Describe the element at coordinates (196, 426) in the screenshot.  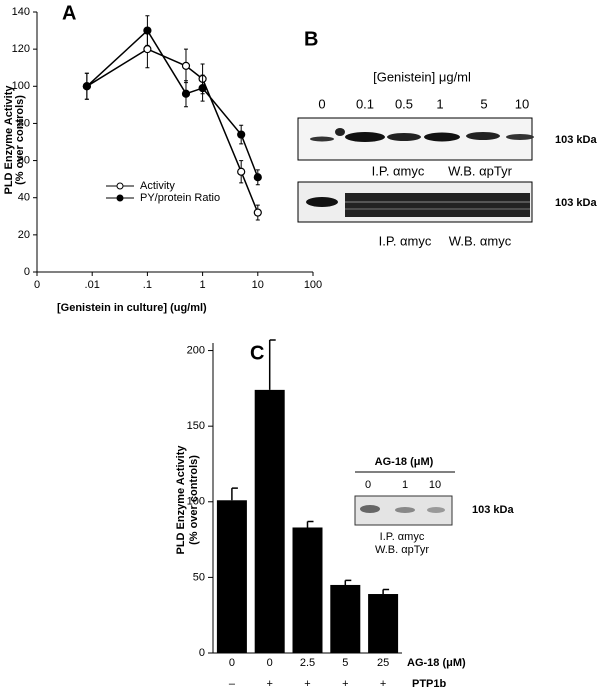
I see `y-tick-label: 150` at that location.